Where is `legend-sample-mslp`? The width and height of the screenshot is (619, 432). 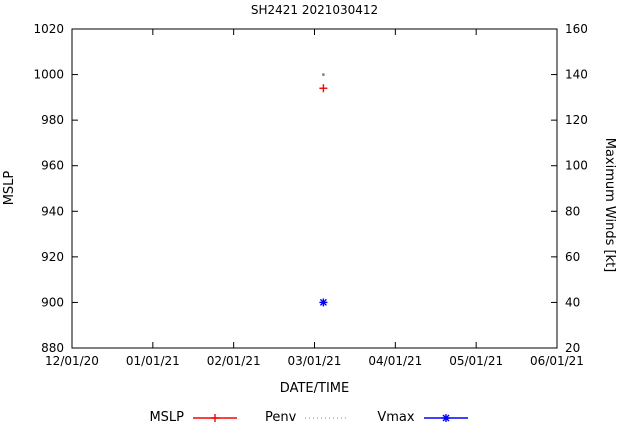 legend-sample-mslp is located at coordinates (215, 417).